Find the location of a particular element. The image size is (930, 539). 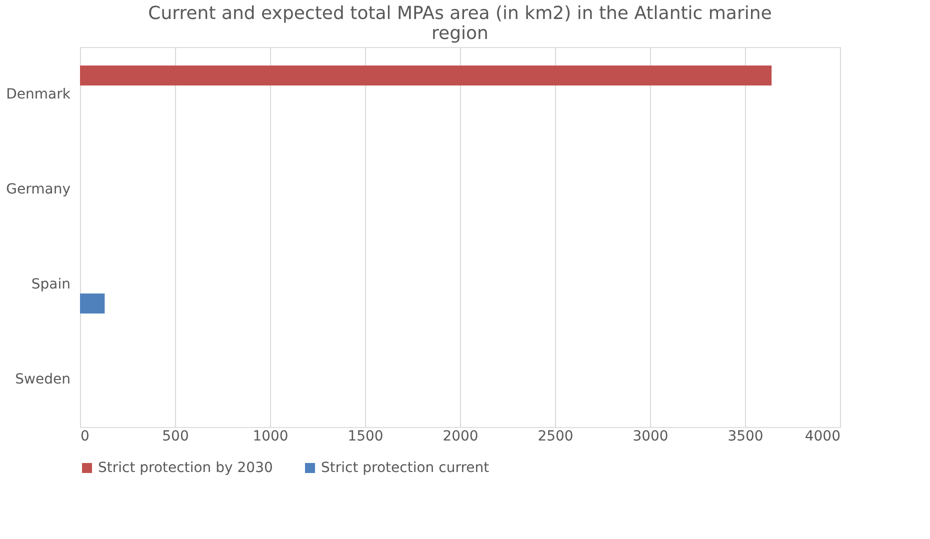

x-tick-label: 3500 is located at coordinates (746, 436).